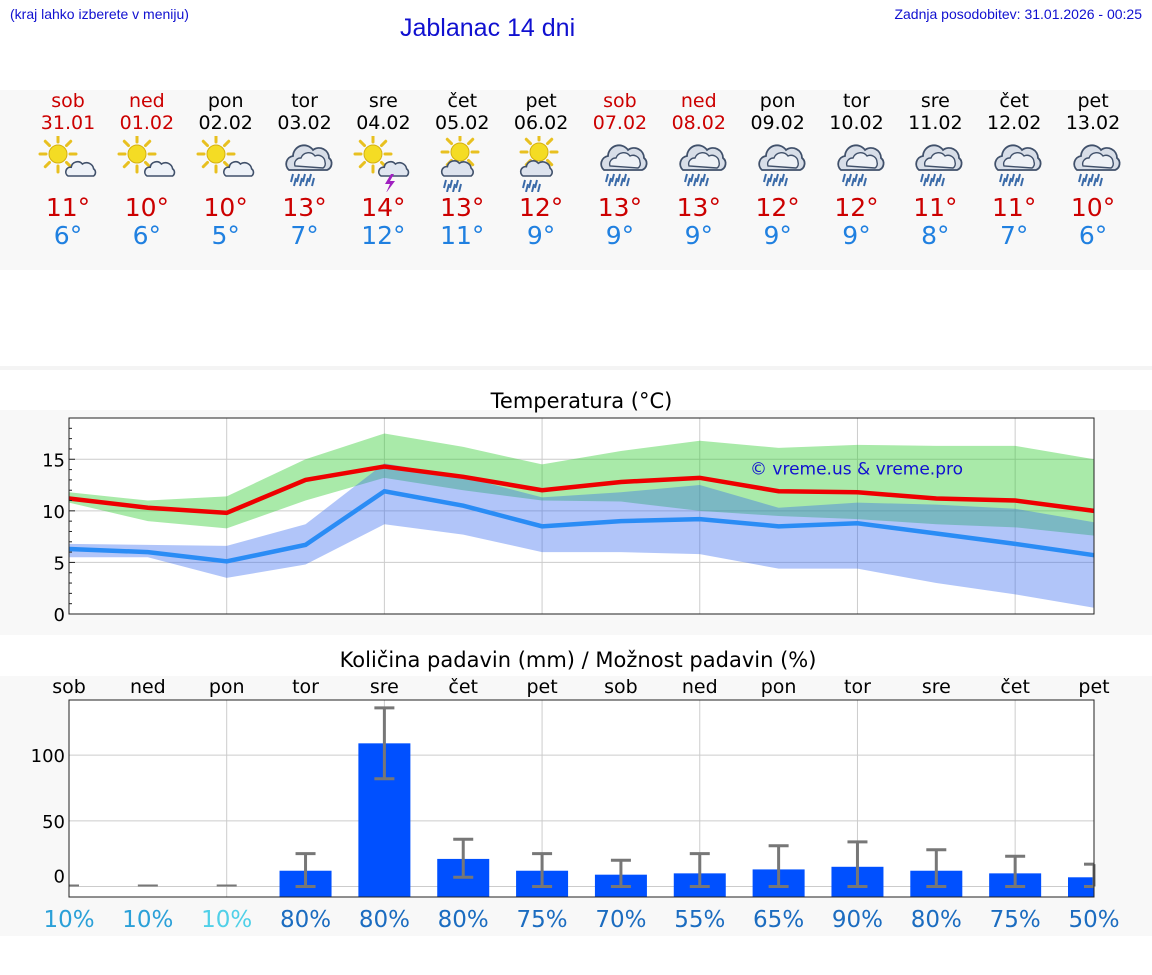 The height and width of the screenshot is (975, 1152). I want to click on forecast-day: tor 10.02 12° 9°, so click(857, 170).